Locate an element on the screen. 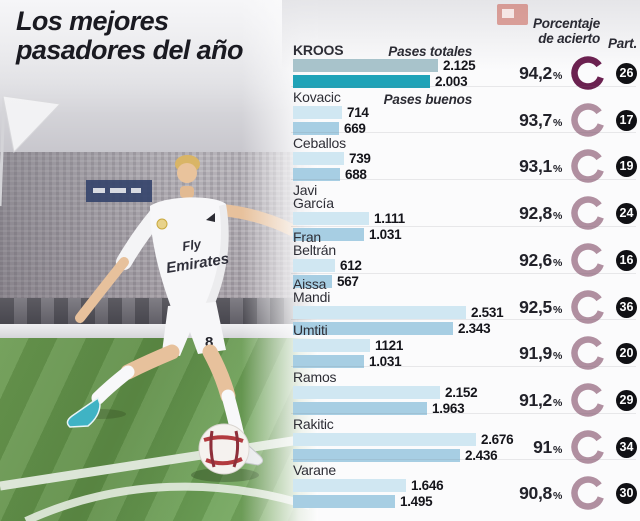 This screenshot has height=521, width=640. player-name: Varane is located at coordinates (314, 470).